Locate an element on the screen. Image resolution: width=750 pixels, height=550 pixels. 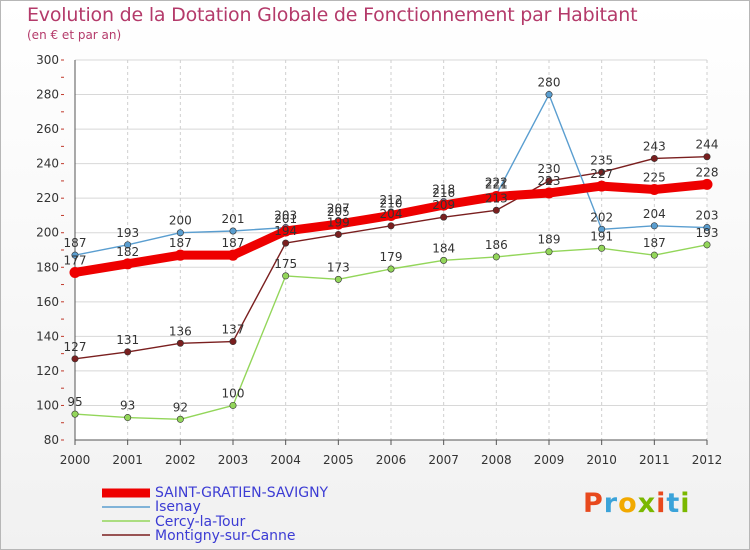
logo-letter: r is located at coordinates (611, 503).